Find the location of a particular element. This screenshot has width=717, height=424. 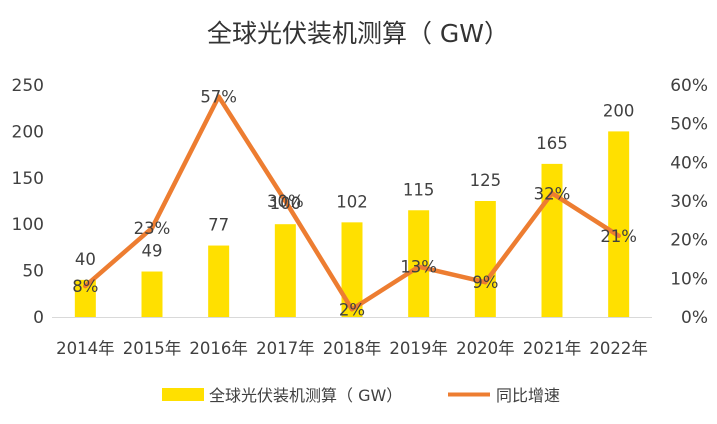

line-value-label: 13% is located at coordinates (418, 267).